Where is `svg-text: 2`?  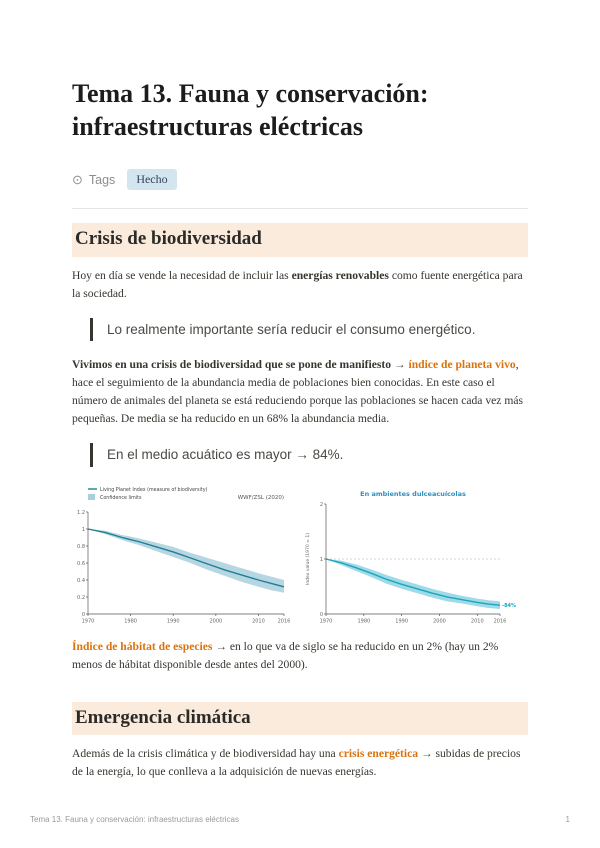 svg-text: 2 is located at coordinates (321, 504).